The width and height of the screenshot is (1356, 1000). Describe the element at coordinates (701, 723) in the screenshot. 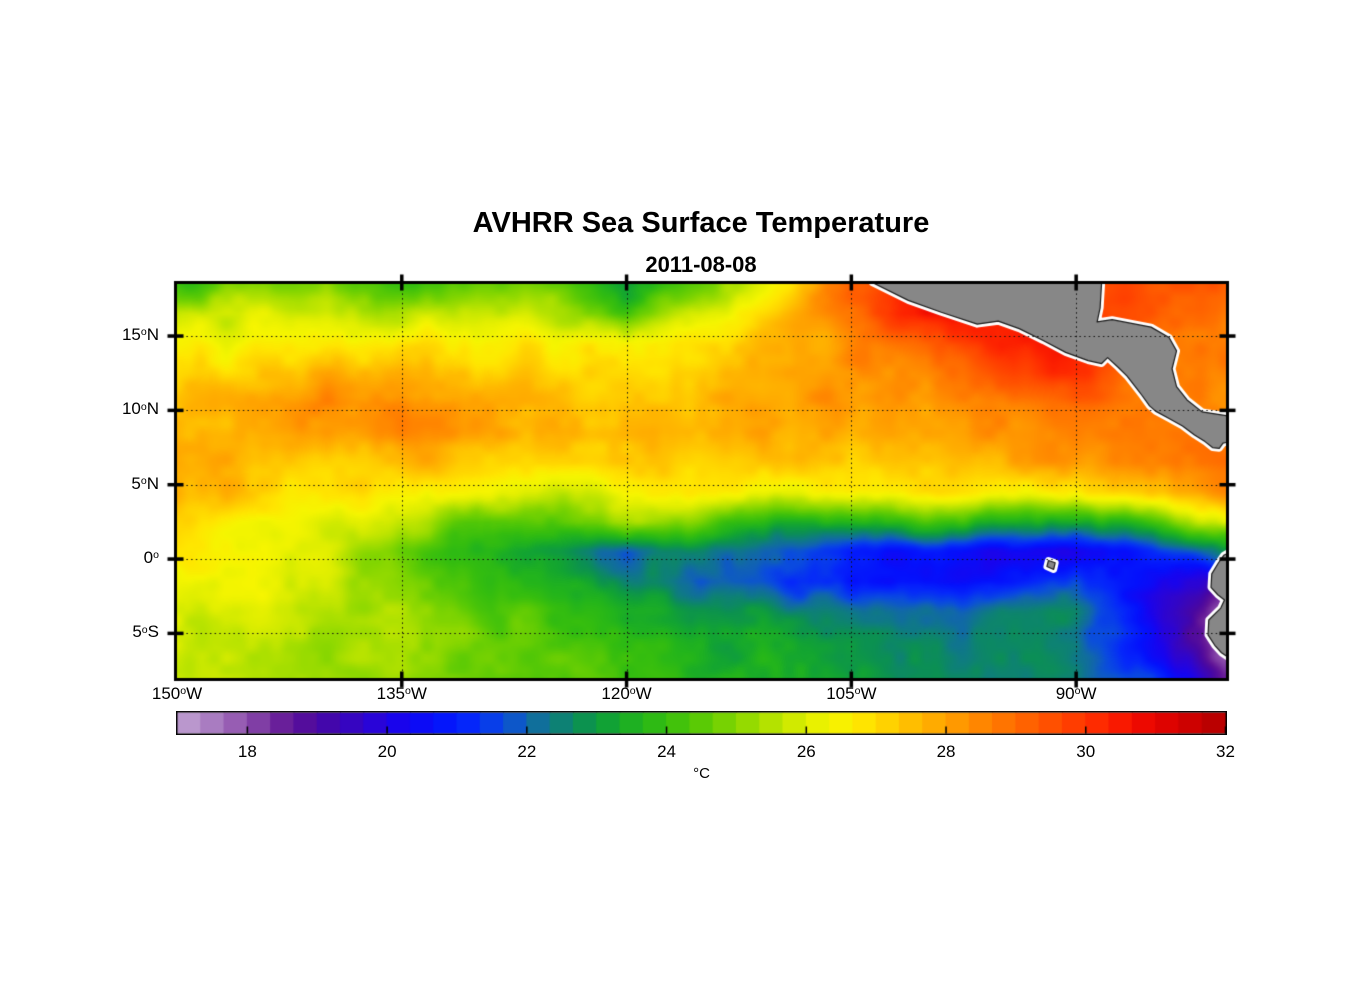

I see `colorbar` at that location.